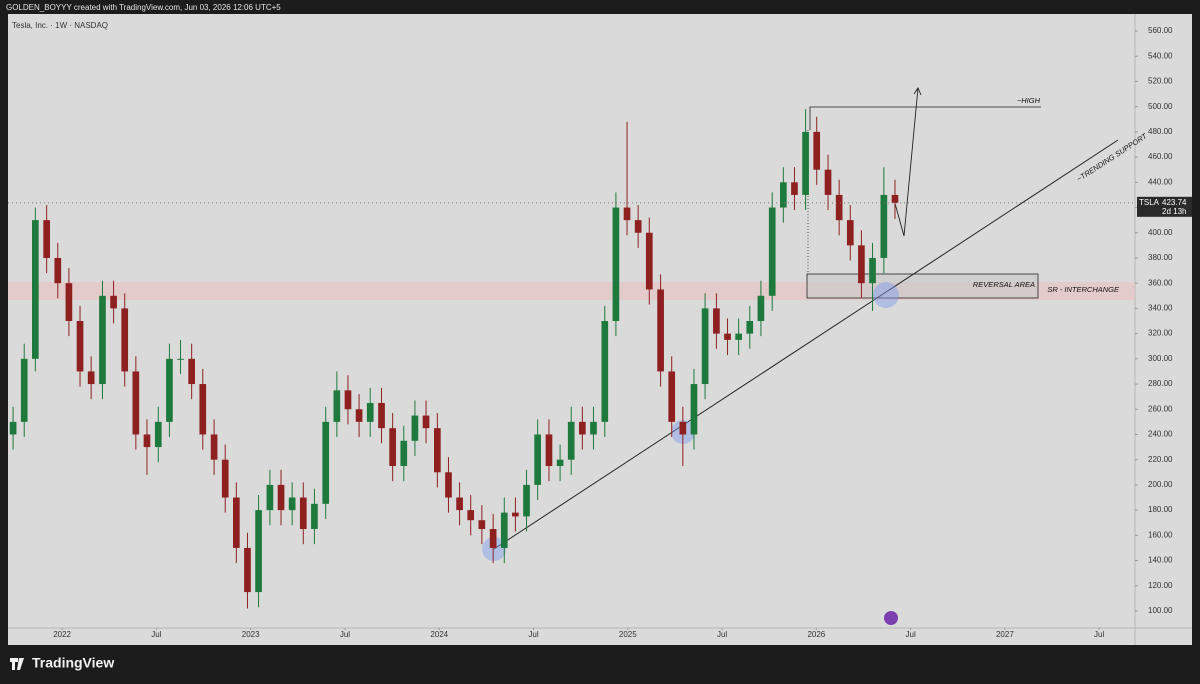  What do you see at coordinates (925, 118) in the screenshot?
I see `high-line` at bounding box center [925, 118].